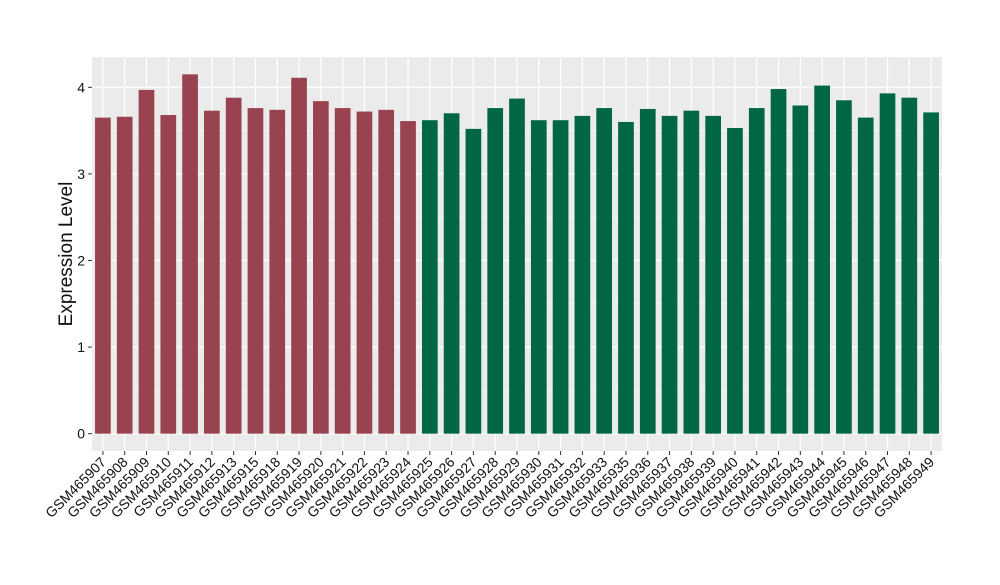 The image size is (1000, 585). What do you see at coordinates (429, 277) in the screenshot?
I see `bar-GSM465925` at bounding box center [429, 277].